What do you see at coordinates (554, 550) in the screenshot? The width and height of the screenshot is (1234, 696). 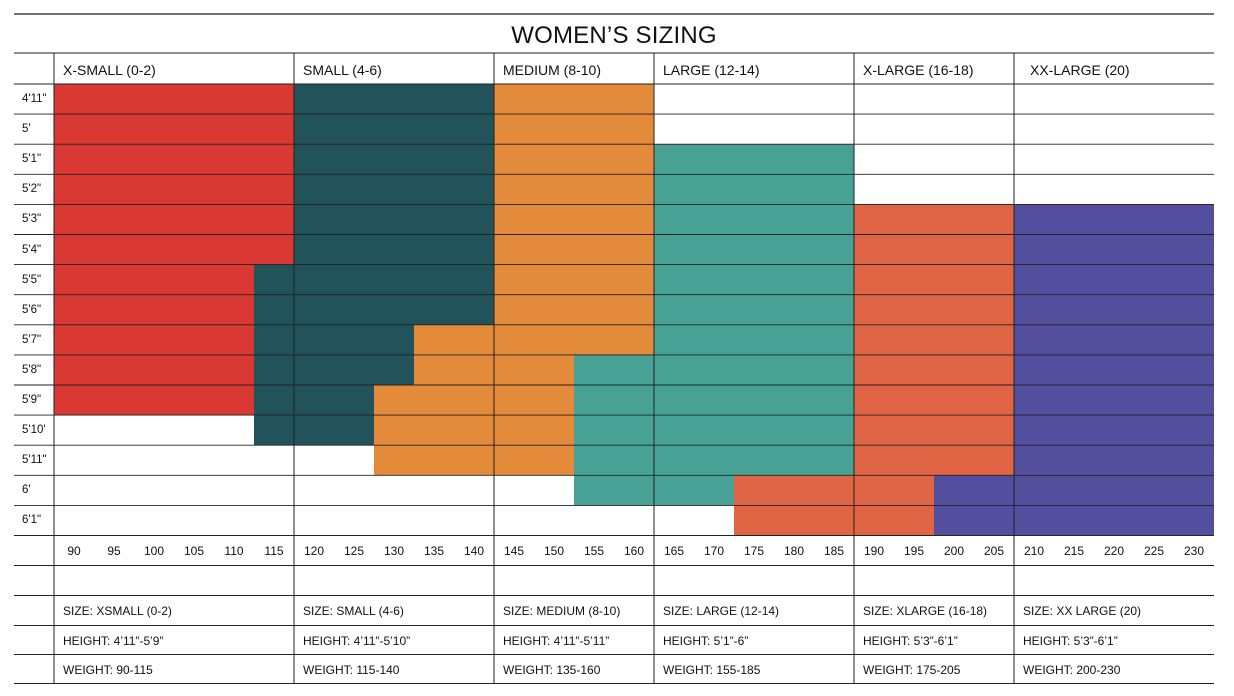 I see `weight-tick-150: 150` at bounding box center [554, 550].